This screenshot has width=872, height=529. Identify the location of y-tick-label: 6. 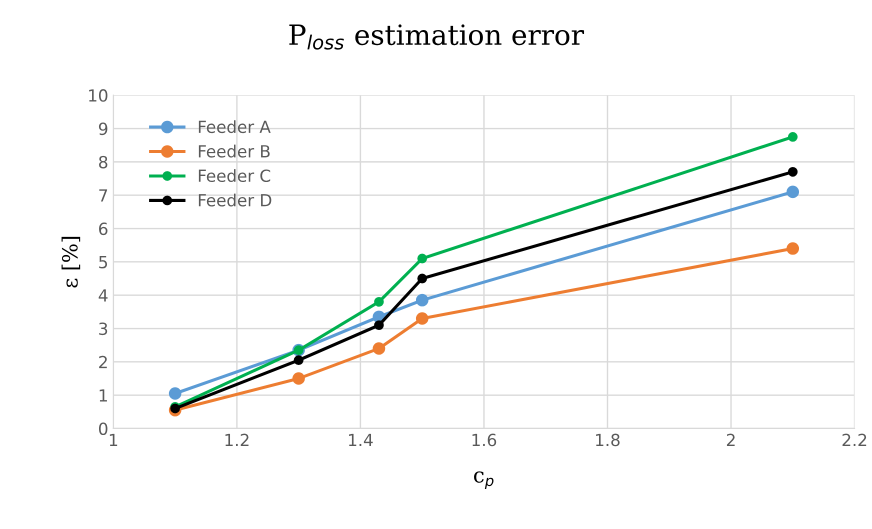
(103, 229).